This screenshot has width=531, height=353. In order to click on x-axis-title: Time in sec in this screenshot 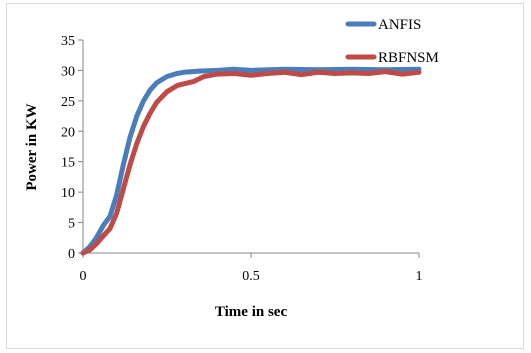, I will do `click(251, 312)`.